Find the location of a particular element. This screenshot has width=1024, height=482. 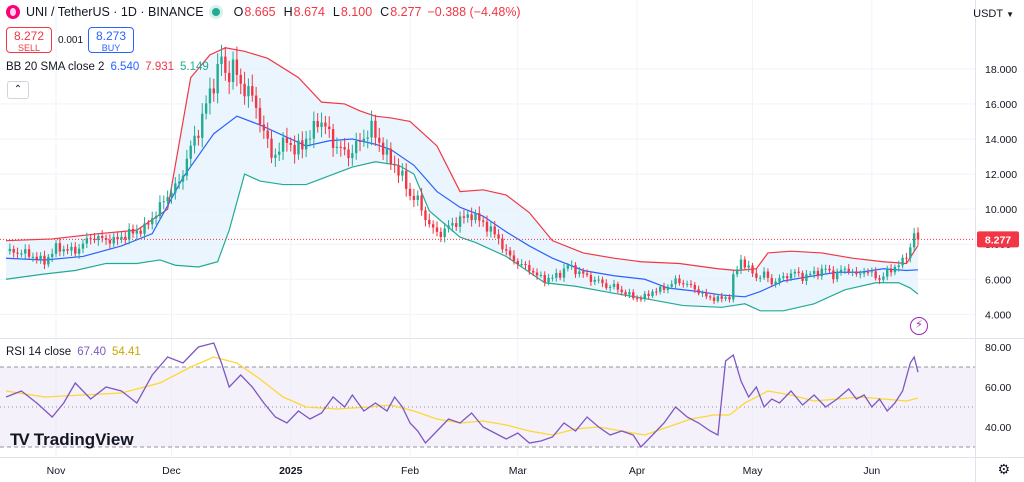

tradingview-logo: TV TradingView is located at coordinates (72, 440).